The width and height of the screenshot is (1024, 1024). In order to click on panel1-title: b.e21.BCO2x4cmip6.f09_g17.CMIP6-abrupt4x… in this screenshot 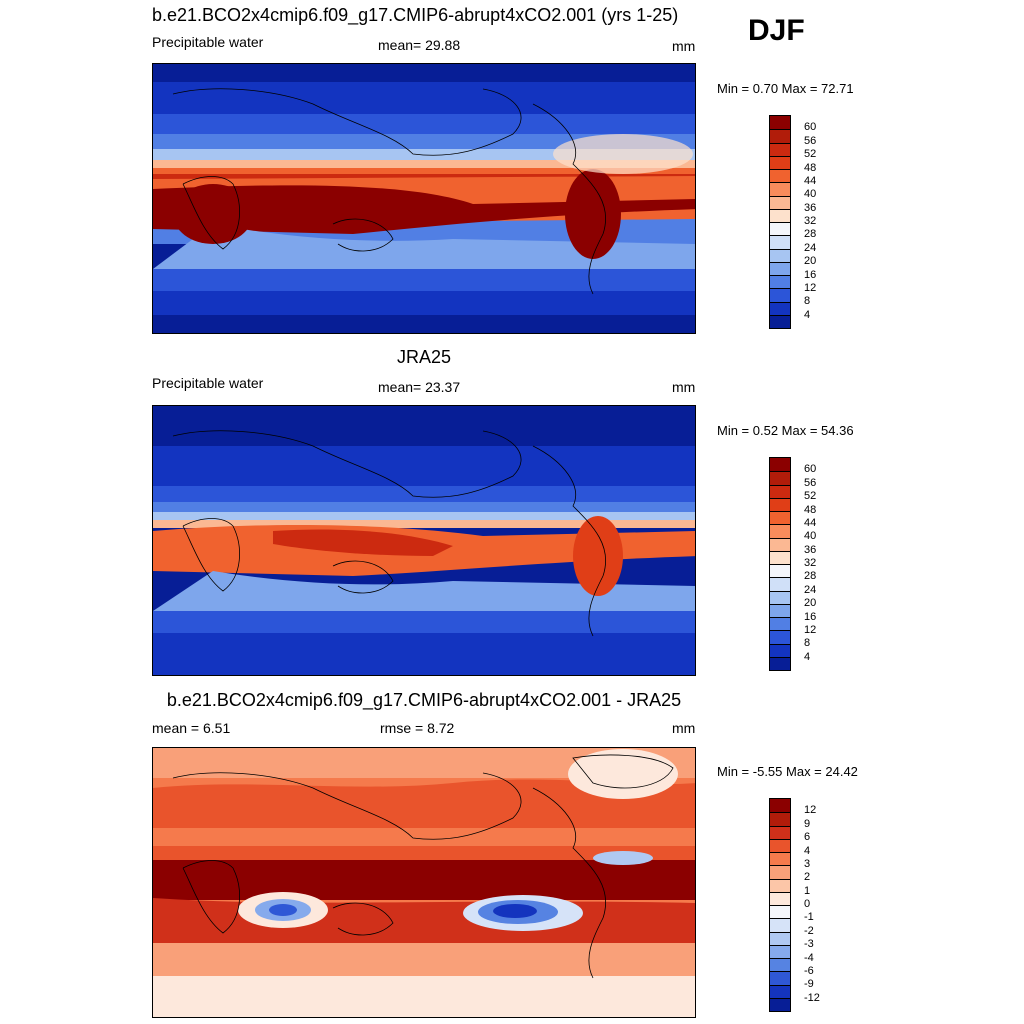, I will do `click(415, 15)`.